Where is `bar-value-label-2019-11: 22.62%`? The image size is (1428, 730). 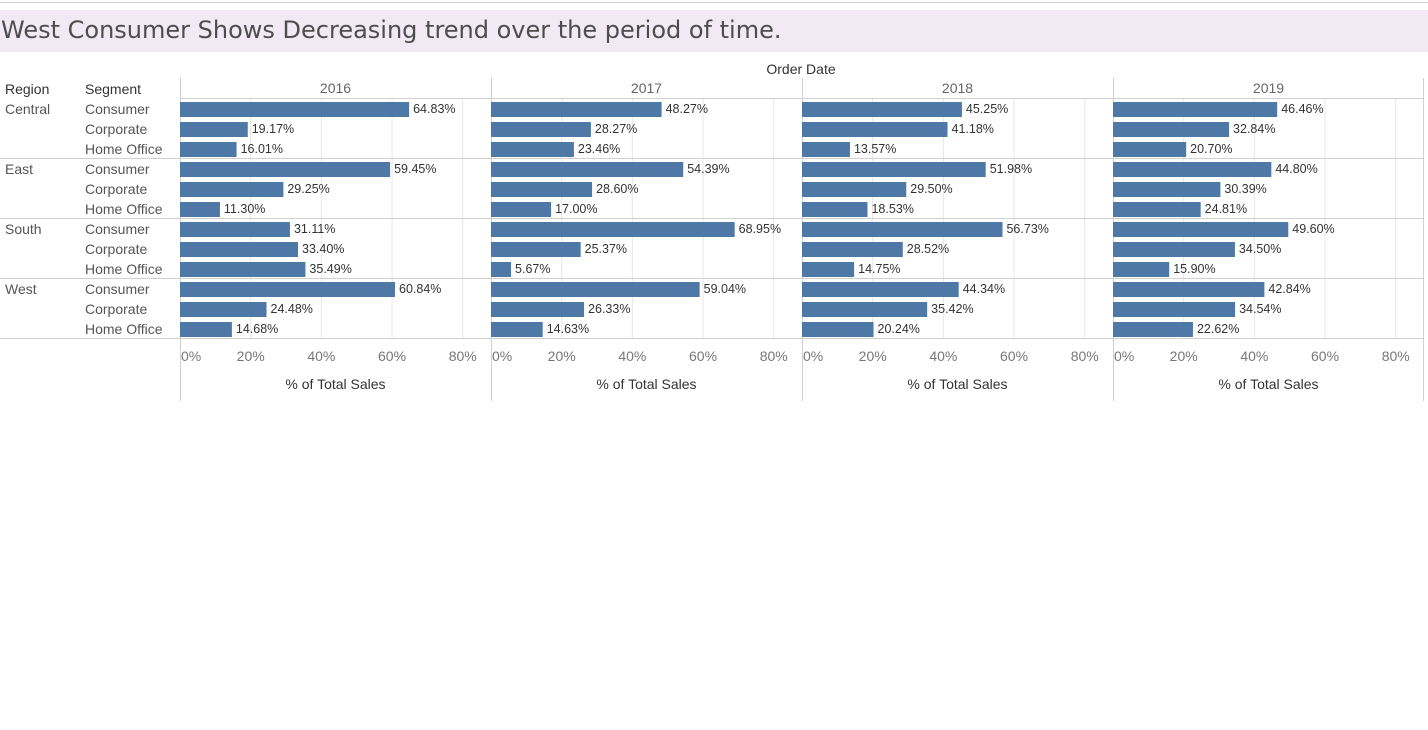
bar-value-label-2019-11: 22.62% is located at coordinates (1218, 329).